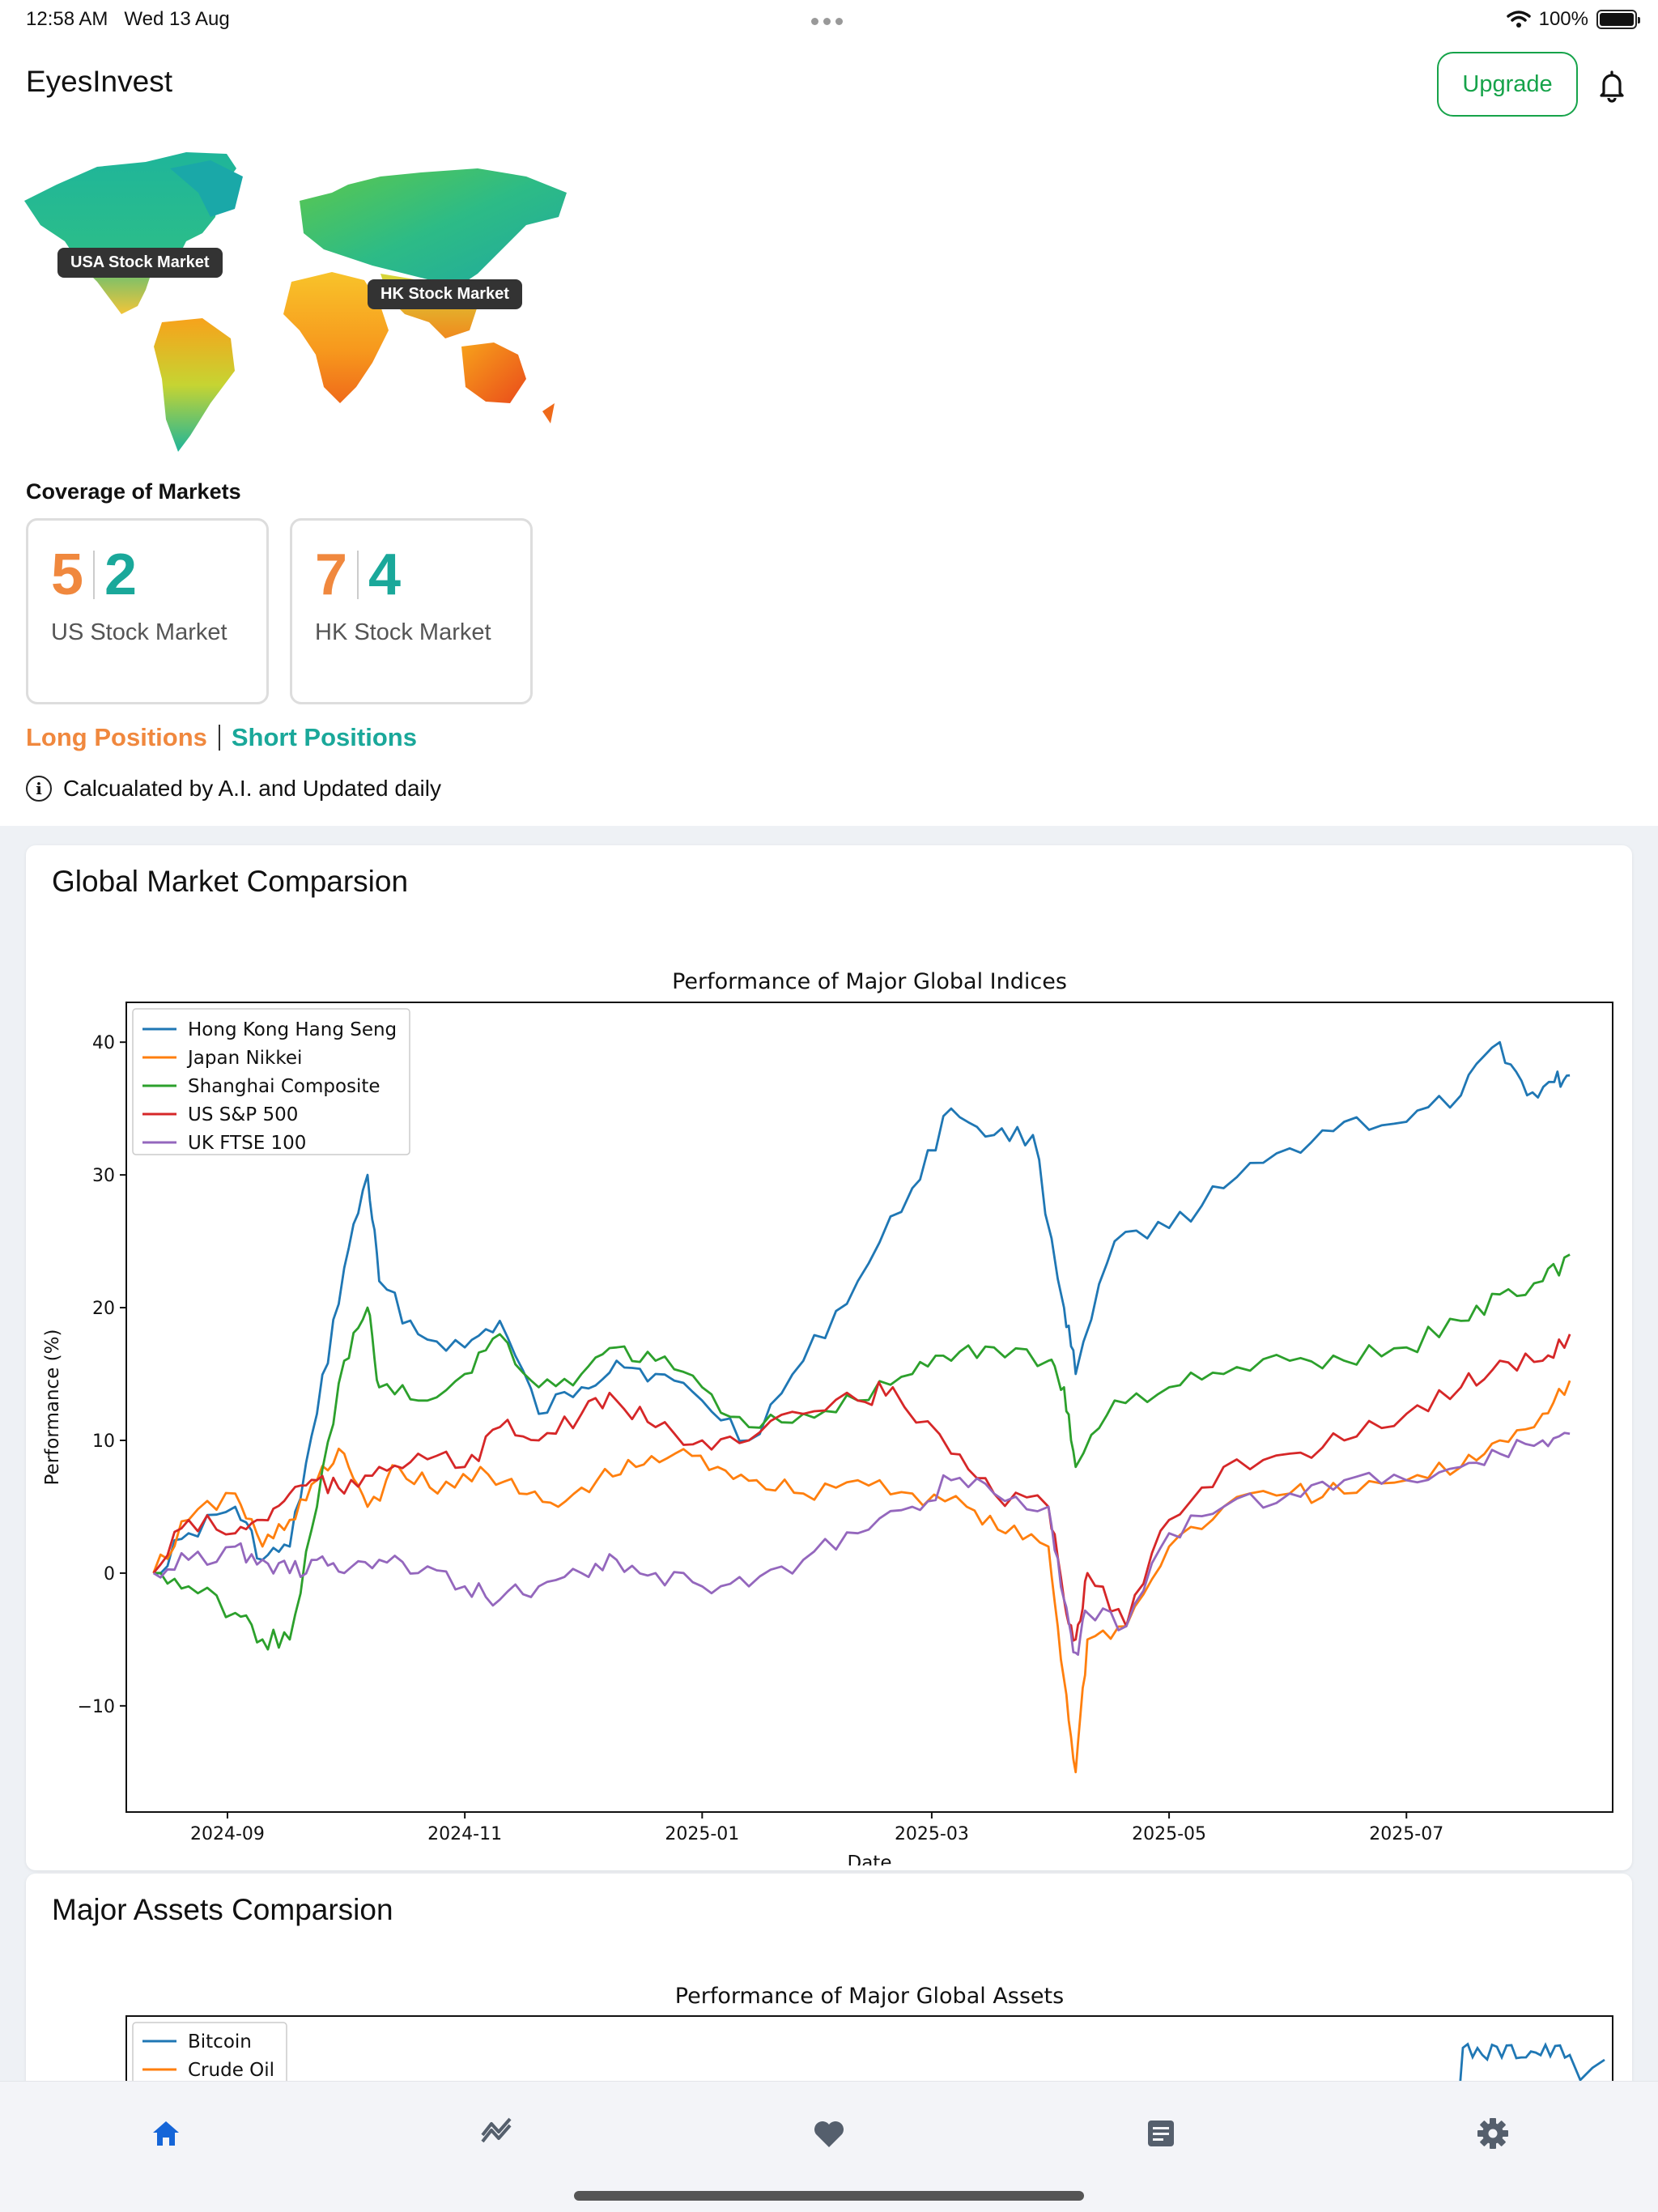  What do you see at coordinates (52, 1407) in the screenshot?
I see `y-axis-label: Performance (%)` at bounding box center [52, 1407].